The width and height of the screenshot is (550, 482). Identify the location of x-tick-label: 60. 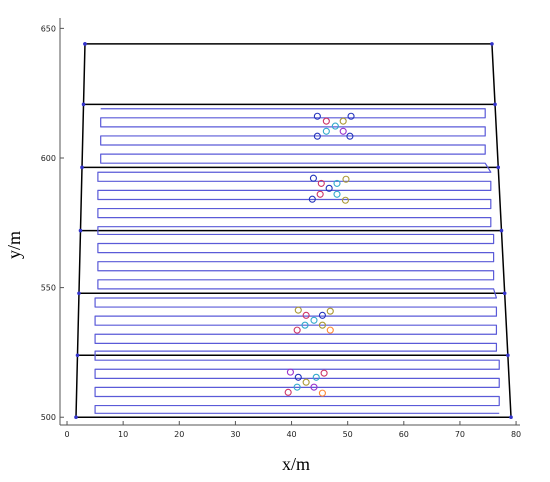
(404, 434).